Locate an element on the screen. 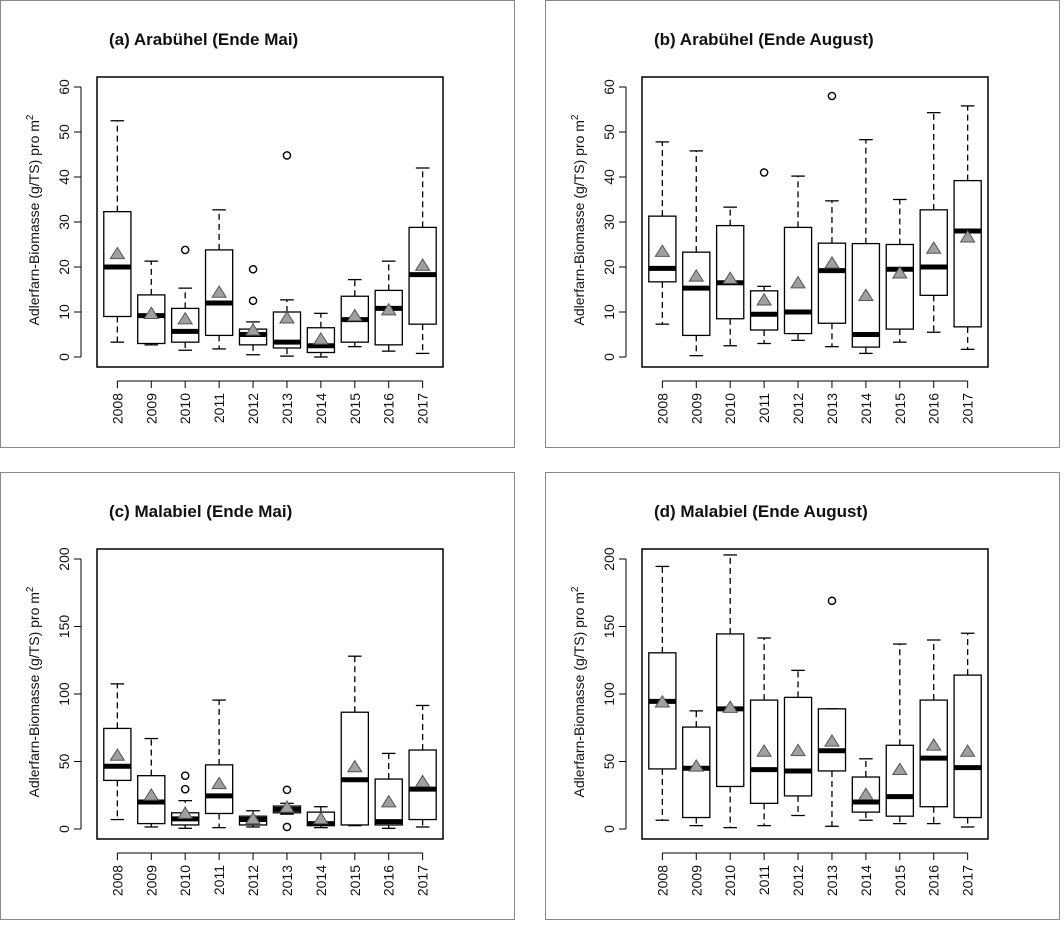 This screenshot has height=928, width=1064. box-2012 is located at coordinates (798, 743).